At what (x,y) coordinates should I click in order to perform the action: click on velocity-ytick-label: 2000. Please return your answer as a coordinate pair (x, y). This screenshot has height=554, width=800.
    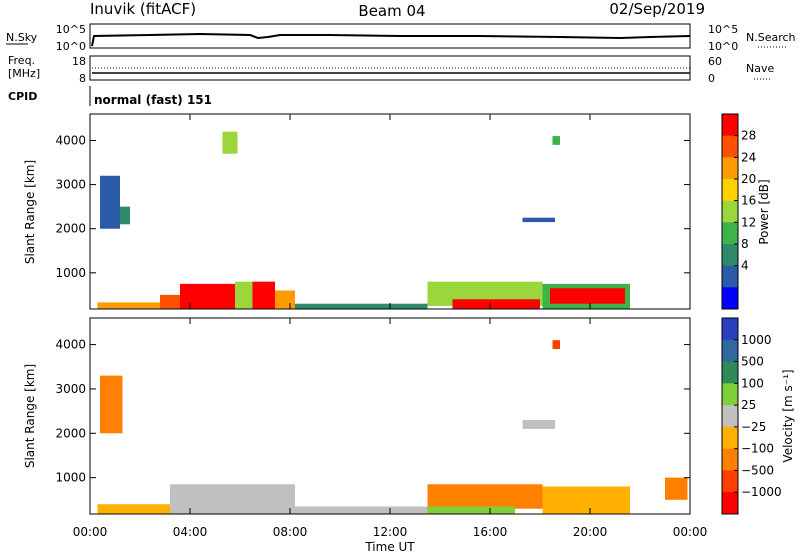
    Looking at the image, I should click on (70, 433).